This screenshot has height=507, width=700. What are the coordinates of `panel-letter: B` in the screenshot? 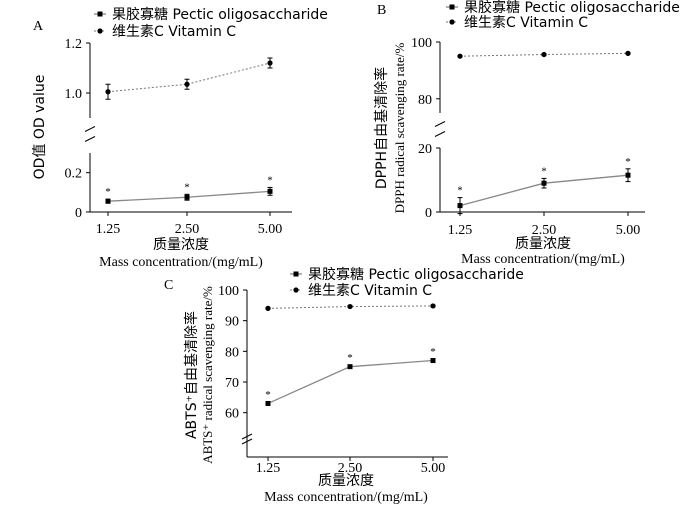 It's located at (381, 10).